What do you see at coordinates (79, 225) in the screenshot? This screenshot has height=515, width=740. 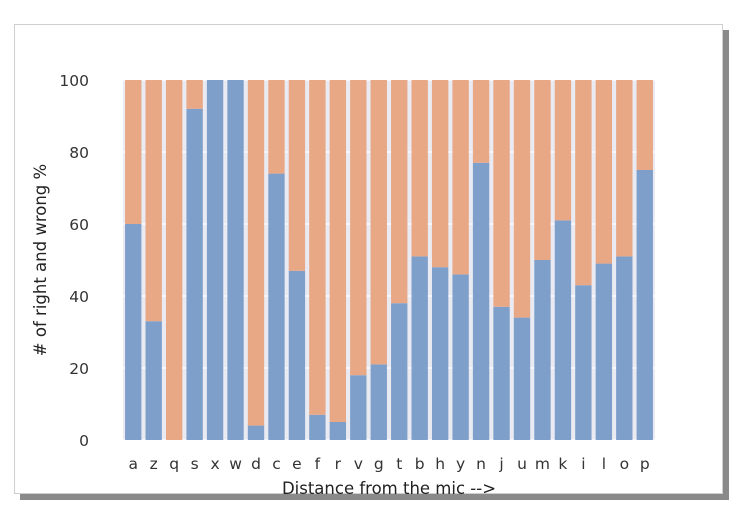 I see `y-tick-label: 60` at bounding box center [79, 225].